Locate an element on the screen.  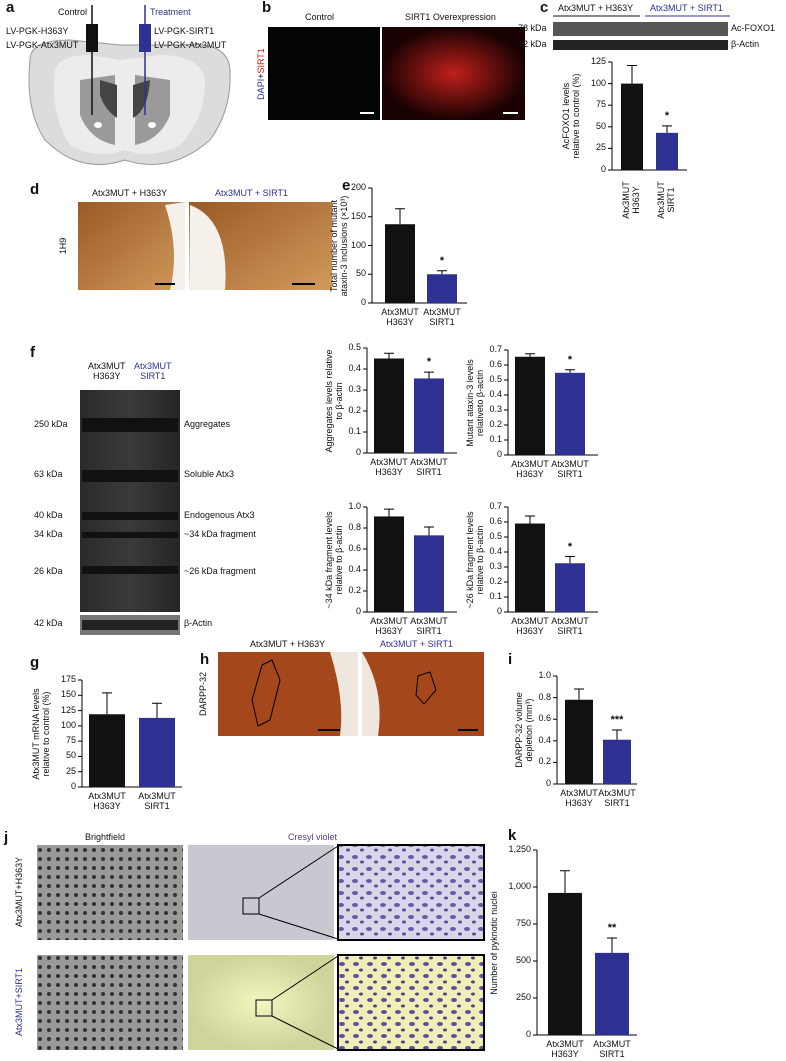
panel-letter: d is located at coordinates (35, 189).